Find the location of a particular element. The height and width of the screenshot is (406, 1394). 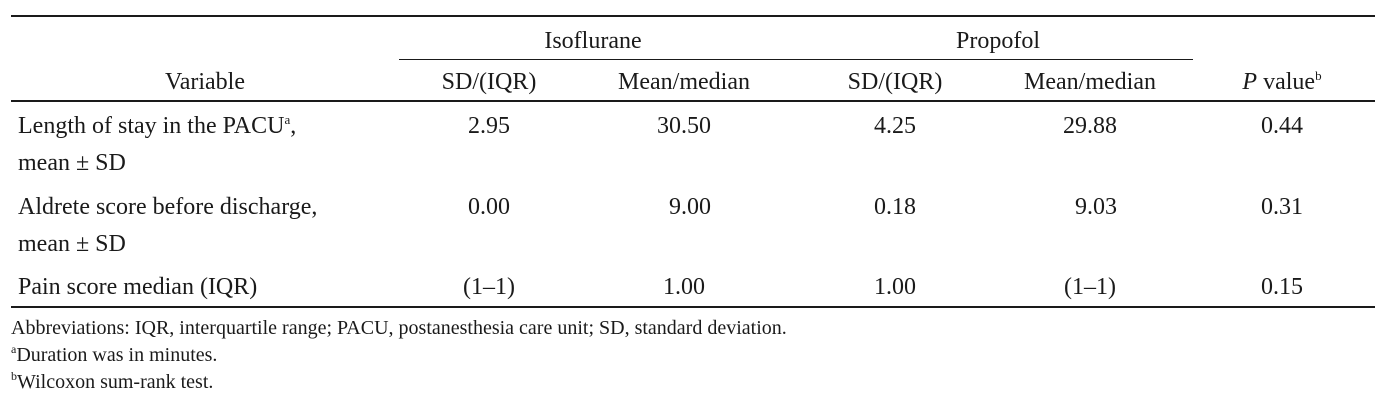

iso-sd-cell: 0.00 is located at coordinates (489, 207).